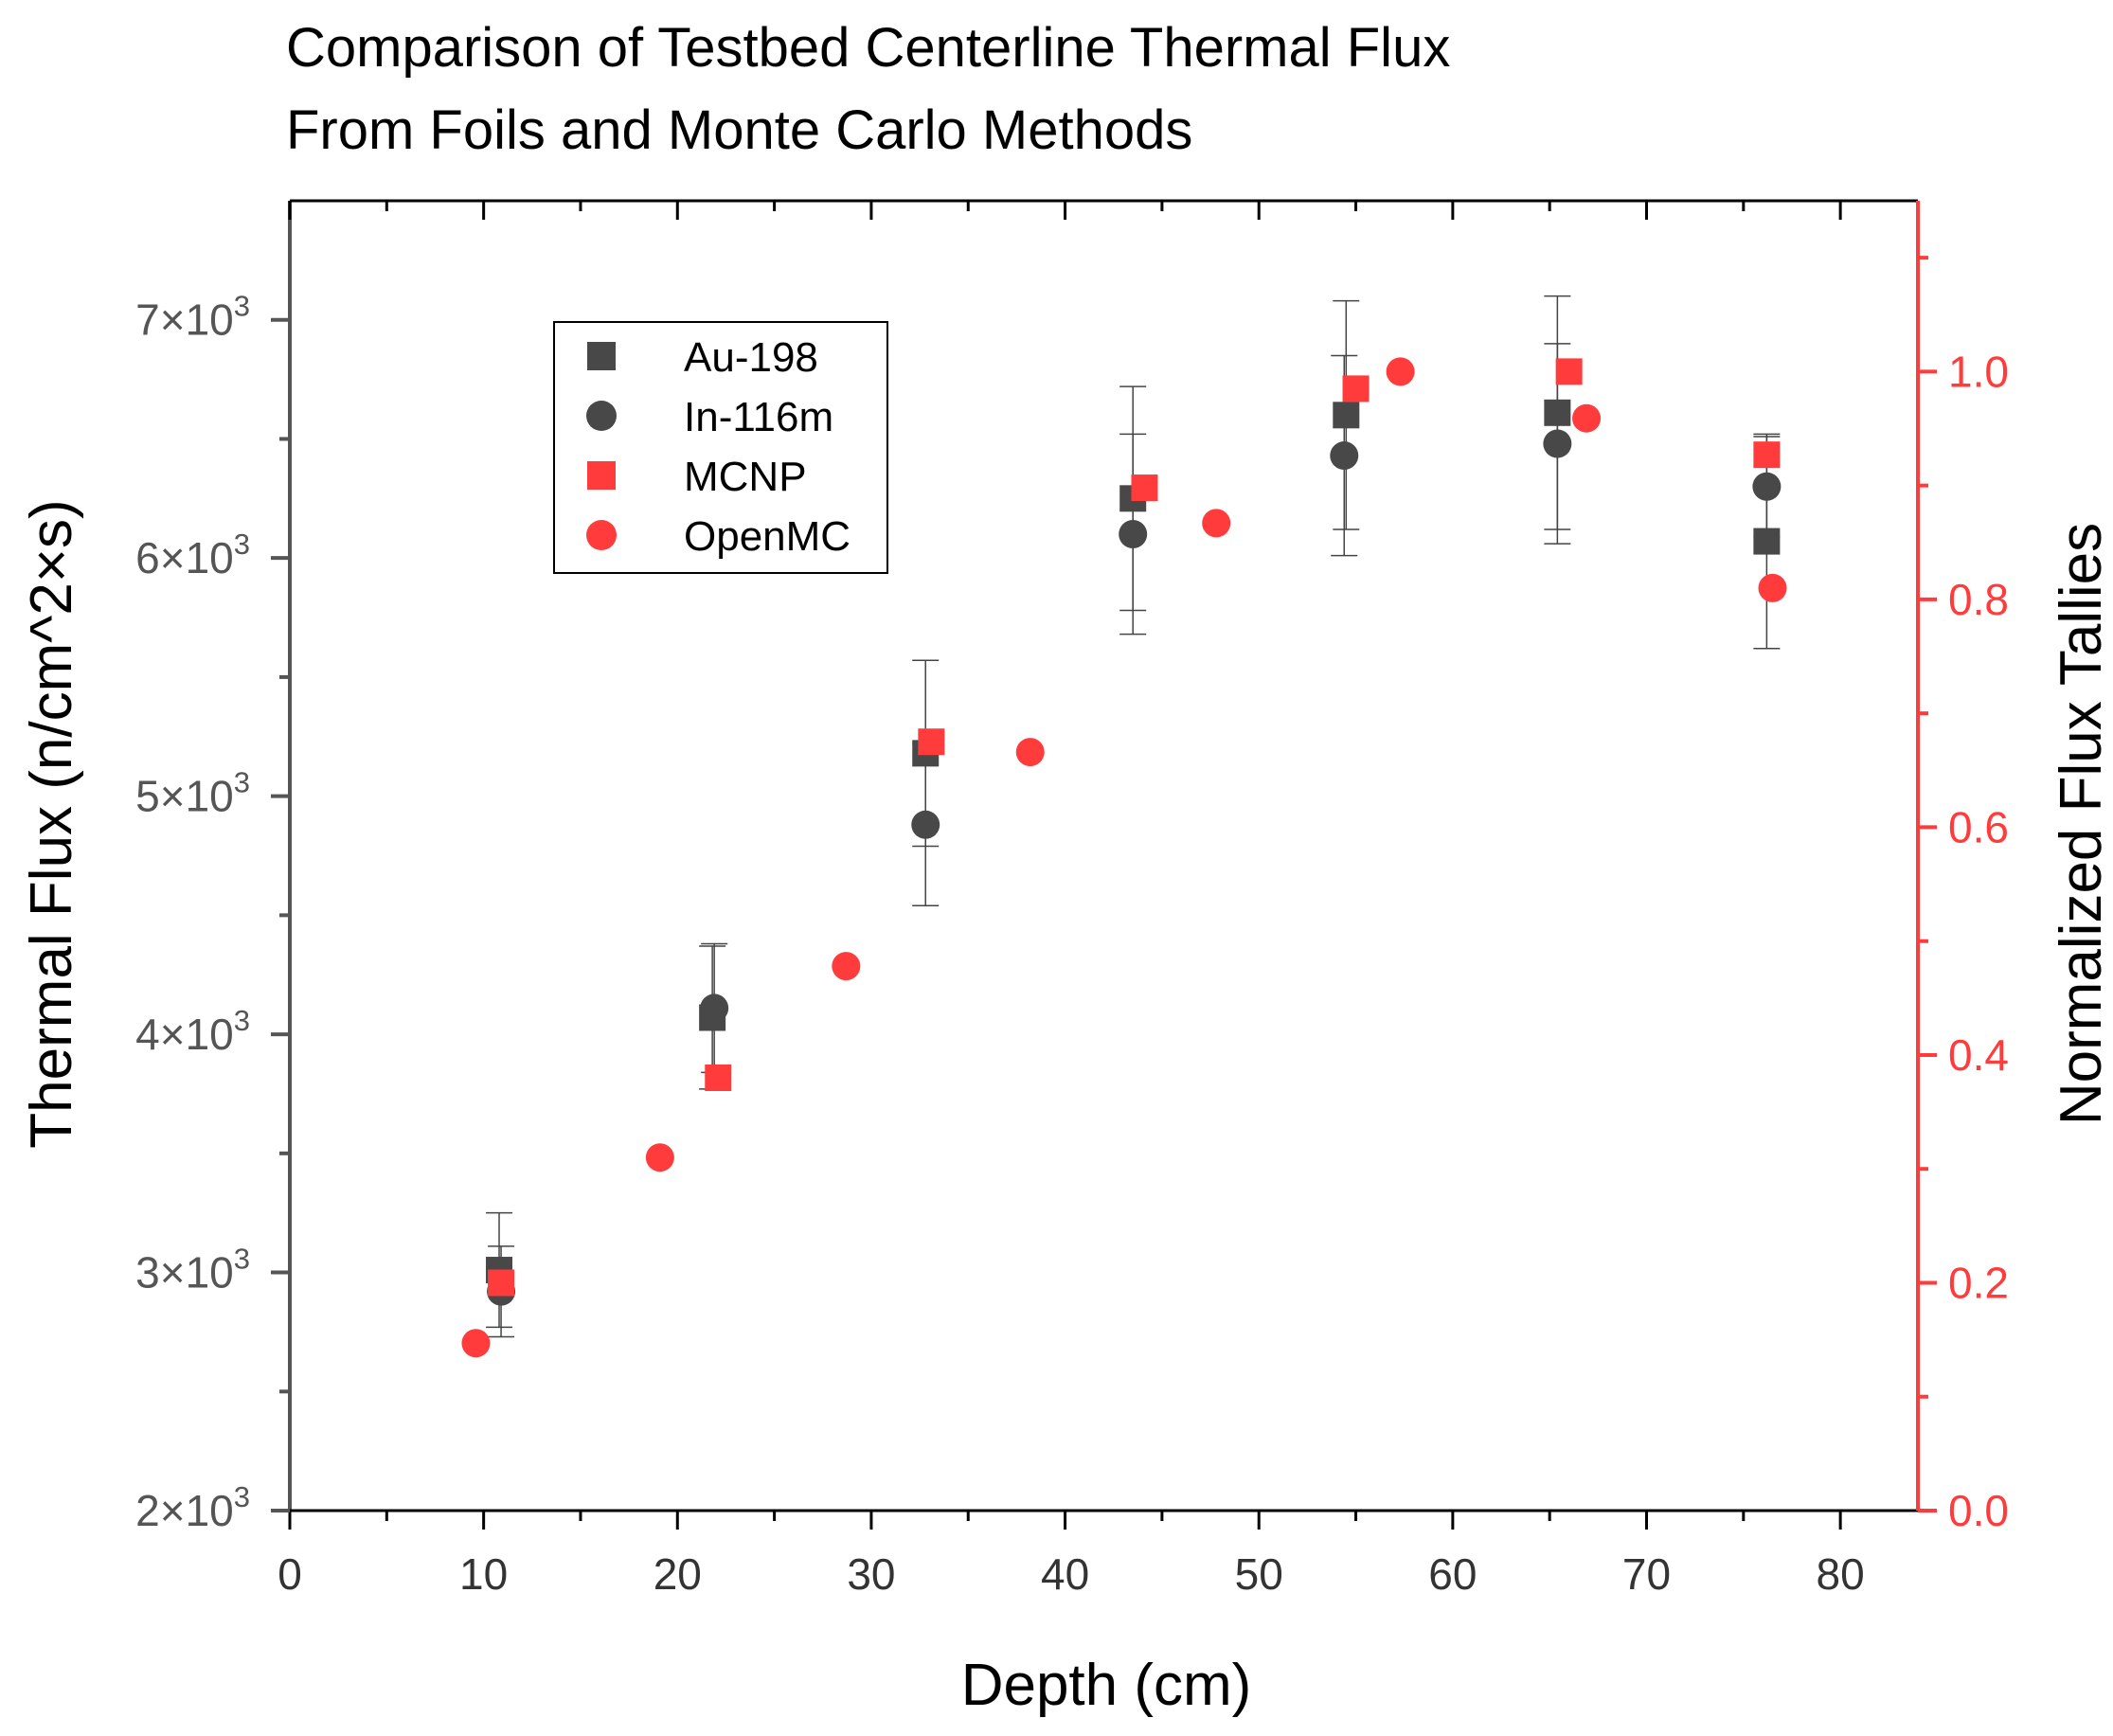 This screenshot has height=1736, width=2113. What do you see at coordinates (739, 130) in the screenshot?
I see `chart-title-line-2: From Foils and Monte Carlo Methods` at bounding box center [739, 130].